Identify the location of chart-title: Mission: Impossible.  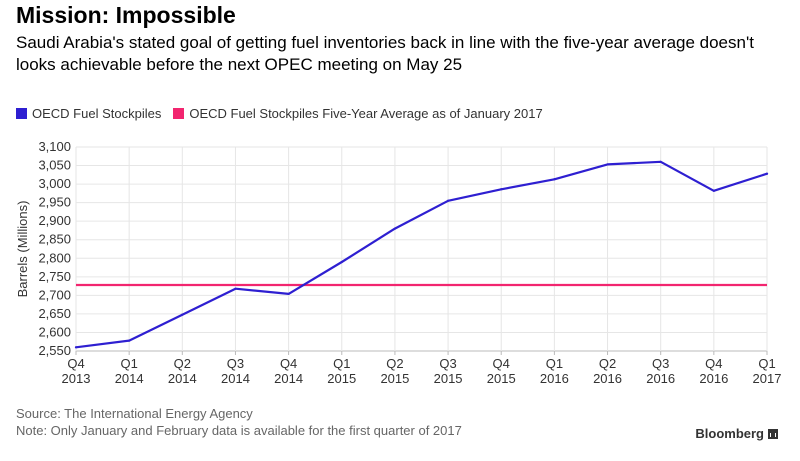
(126, 15).